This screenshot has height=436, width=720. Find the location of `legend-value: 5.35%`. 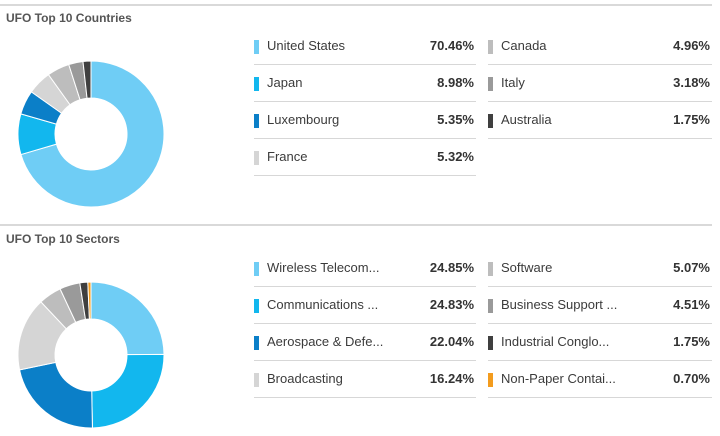

legend-value: 5.35% is located at coordinates (455, 119).